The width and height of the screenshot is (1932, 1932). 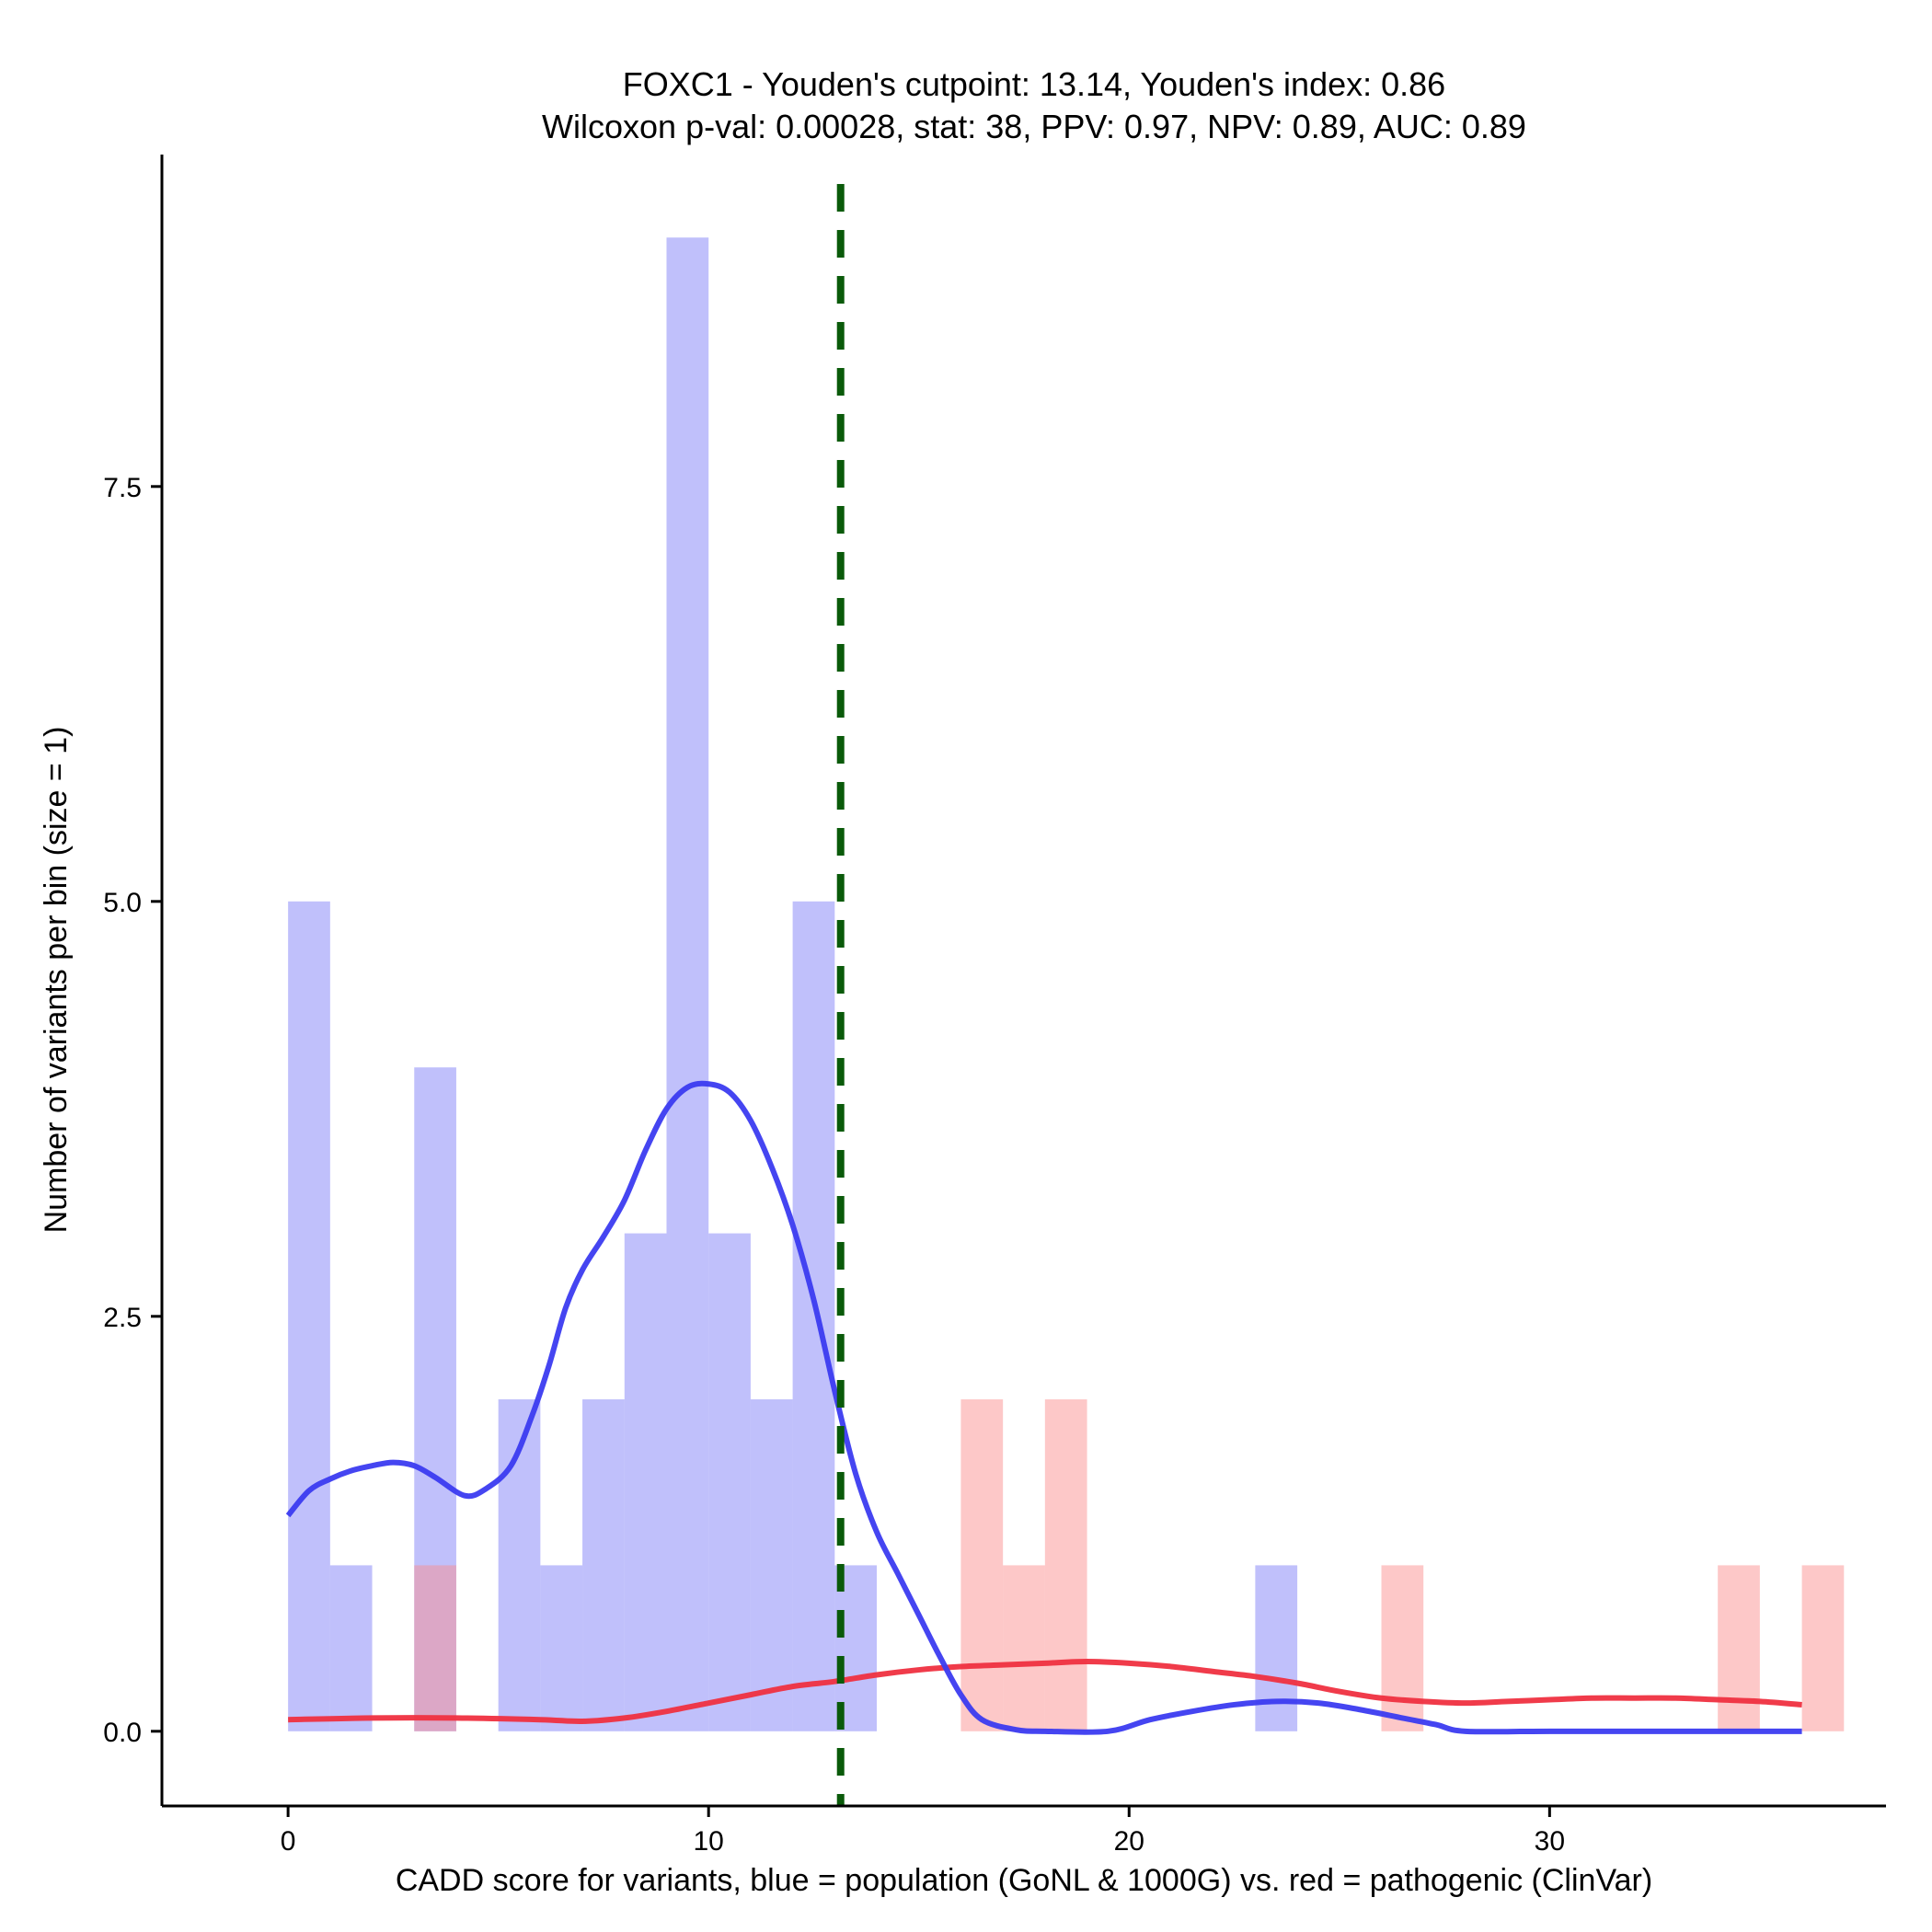 What do you see at coordinates (709, 1841) in the screenshot?
I see `x-tick-label: 10` at bounding box center [709, 1841].